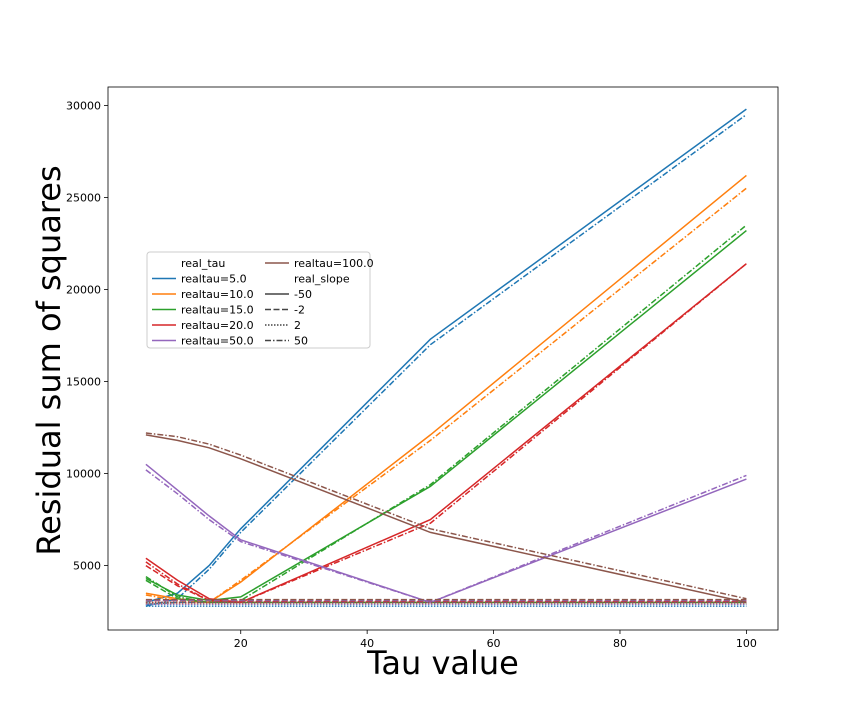 The height and width of the screenshot is (720, 864). Describe the element at coordinates (446, 533) in the screenshot. I see `series-line-tau-50.0-slope--50` at that location.